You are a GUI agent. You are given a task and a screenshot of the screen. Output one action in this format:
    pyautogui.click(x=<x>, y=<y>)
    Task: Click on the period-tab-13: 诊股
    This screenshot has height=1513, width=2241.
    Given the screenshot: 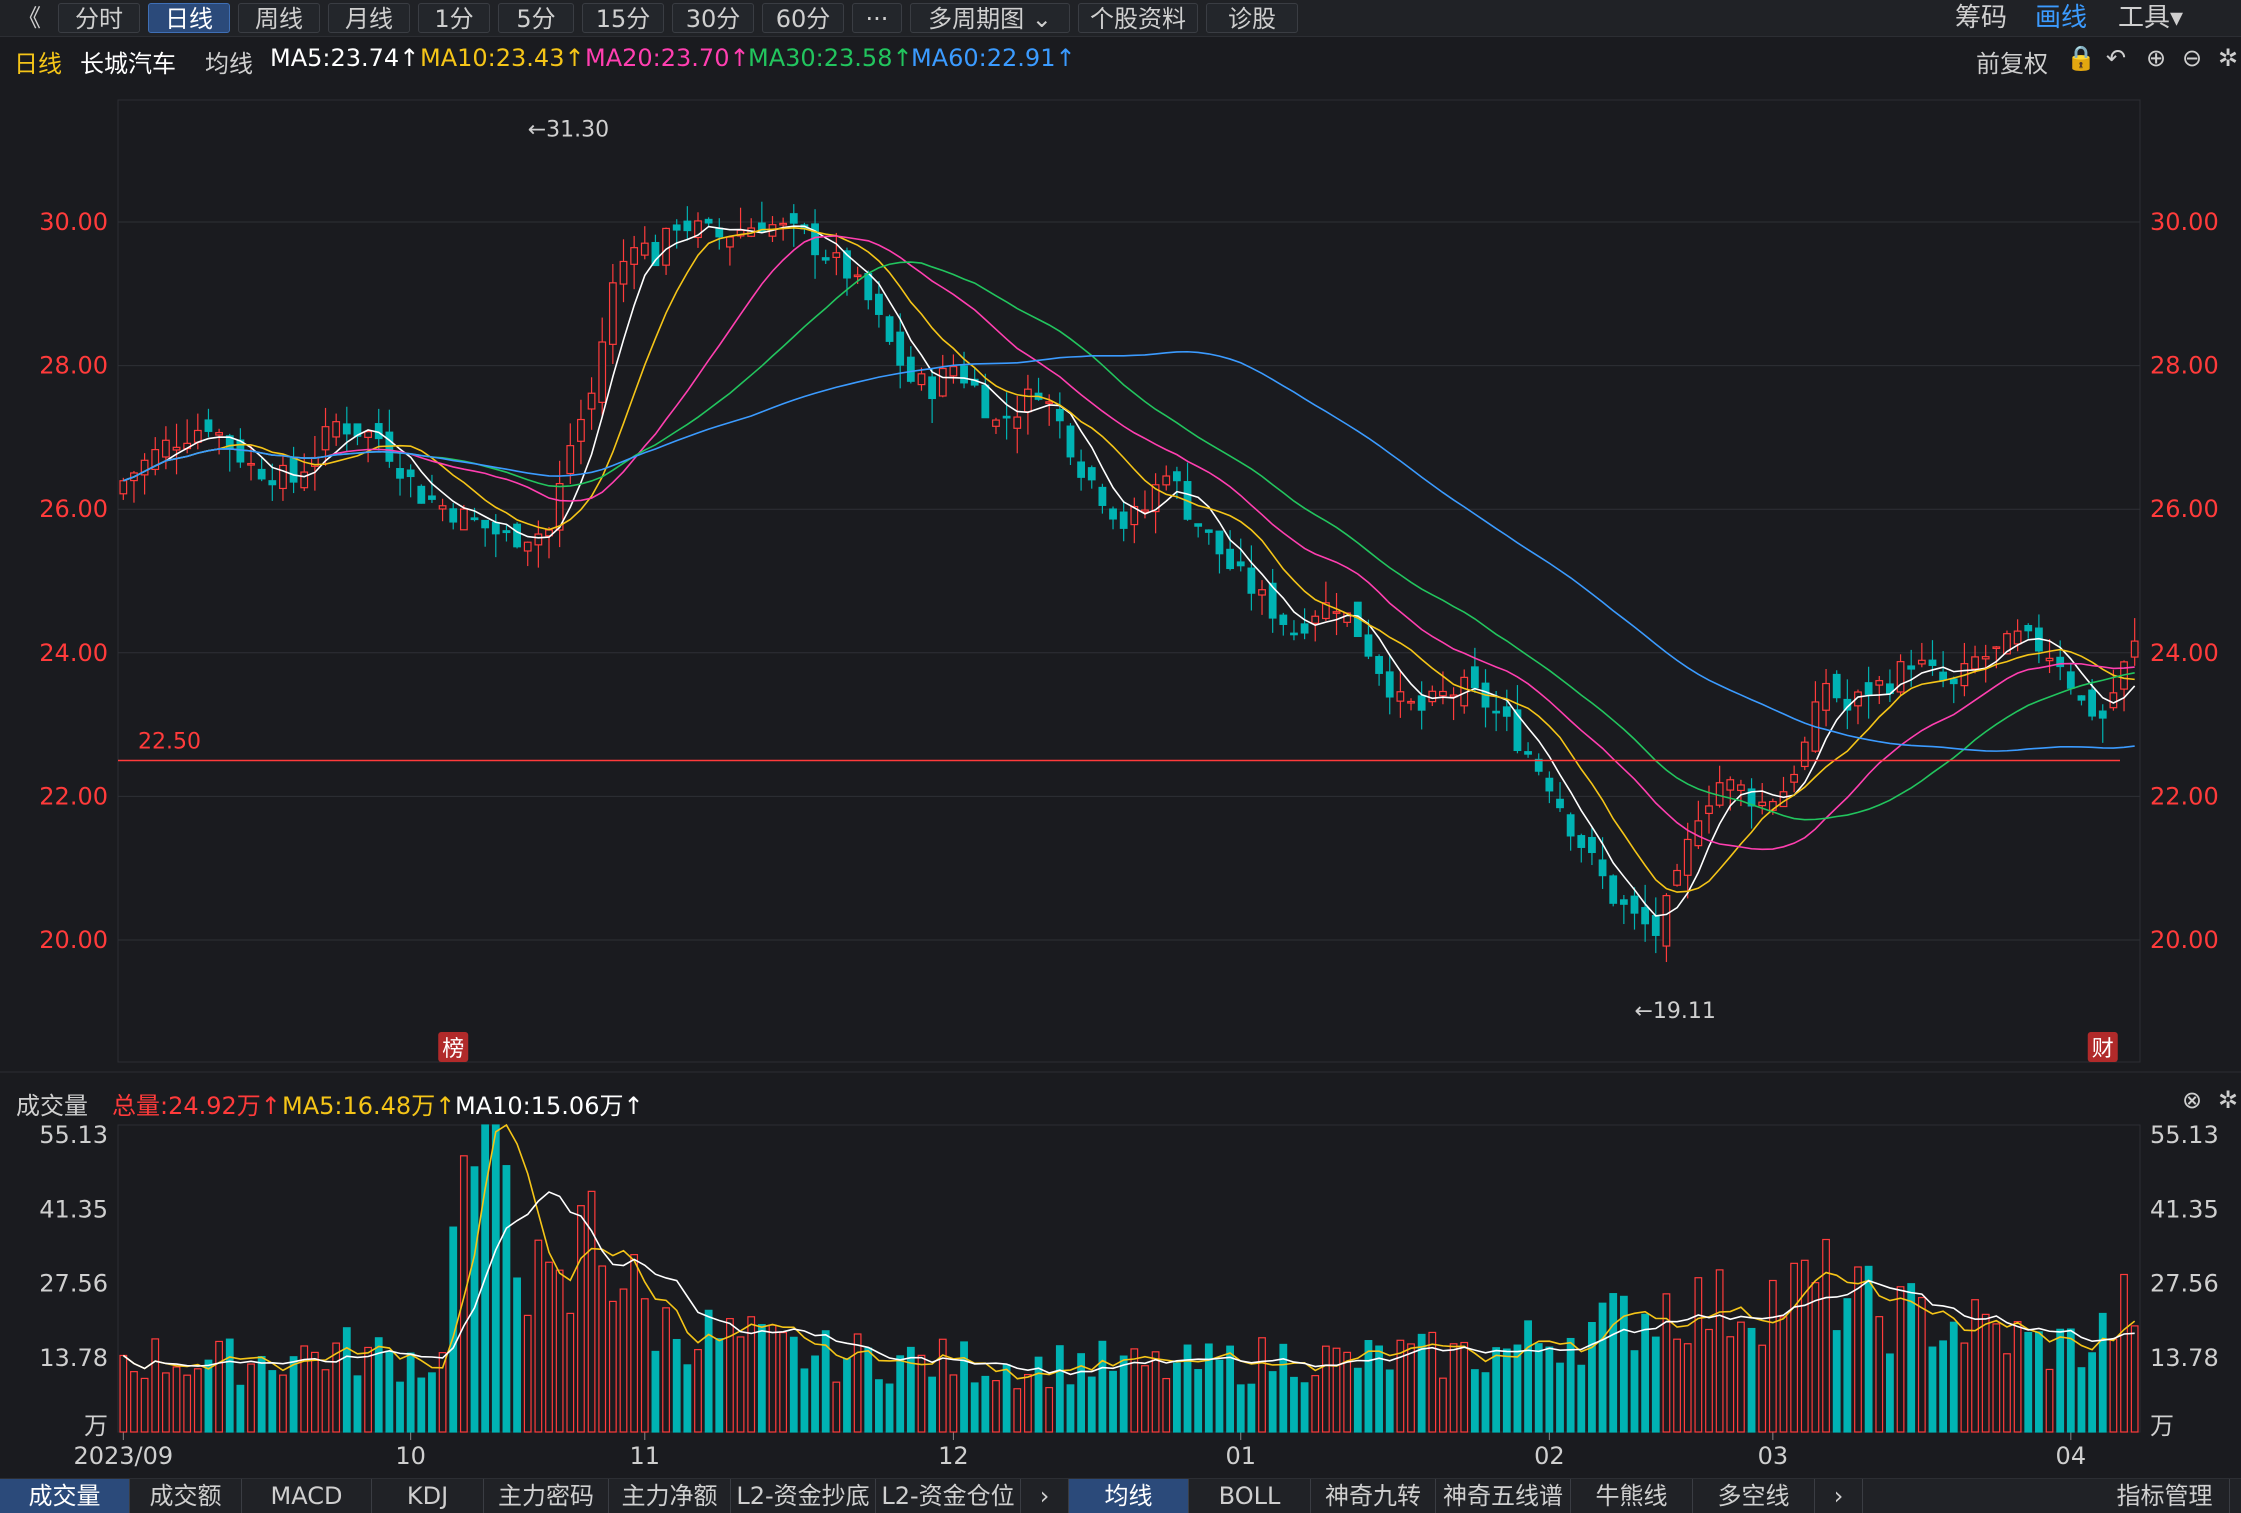 What is the action you would take?
    pyautogui.click(x=1252, y=18)
    